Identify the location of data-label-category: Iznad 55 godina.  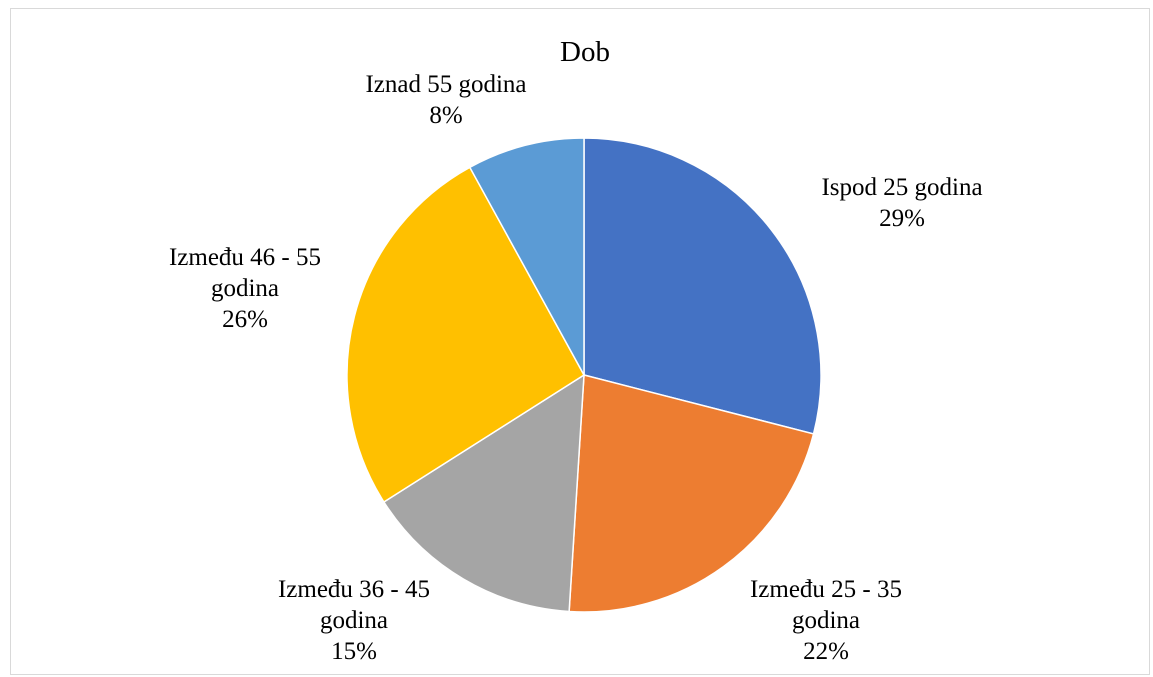
(445, 84).